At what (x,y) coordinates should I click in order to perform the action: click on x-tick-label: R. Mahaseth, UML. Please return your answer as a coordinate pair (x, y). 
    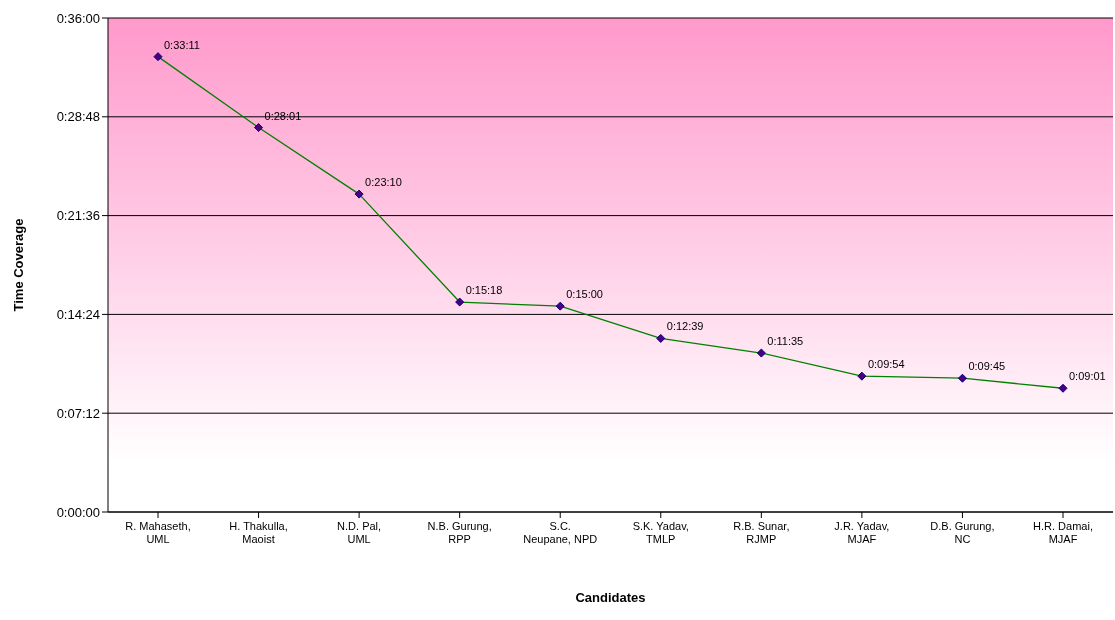
    Looking at the image, I should click on (158, 532).